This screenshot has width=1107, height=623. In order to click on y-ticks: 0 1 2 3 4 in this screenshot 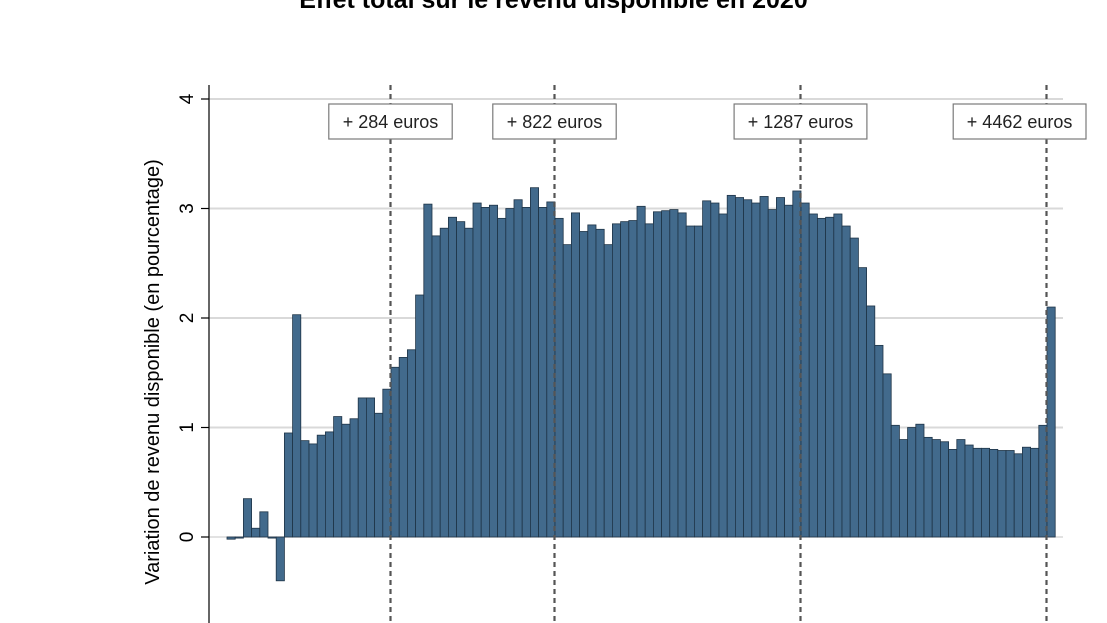, I will do `click(193, 317)`.